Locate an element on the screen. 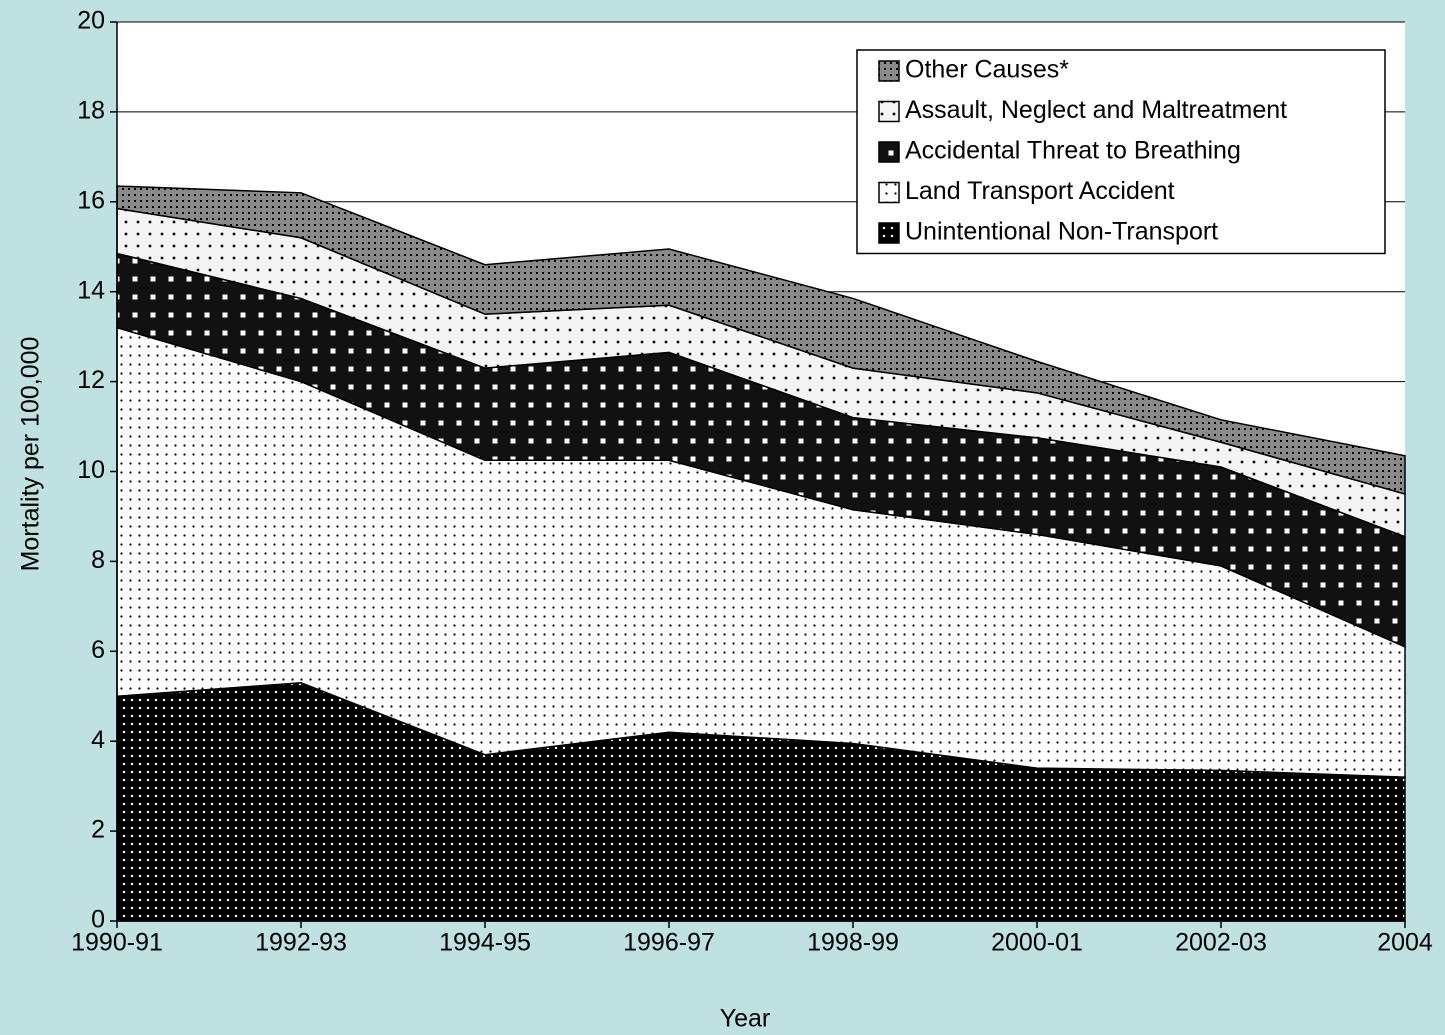  y-tick-label: 12 is located at coordinates (91, 380).